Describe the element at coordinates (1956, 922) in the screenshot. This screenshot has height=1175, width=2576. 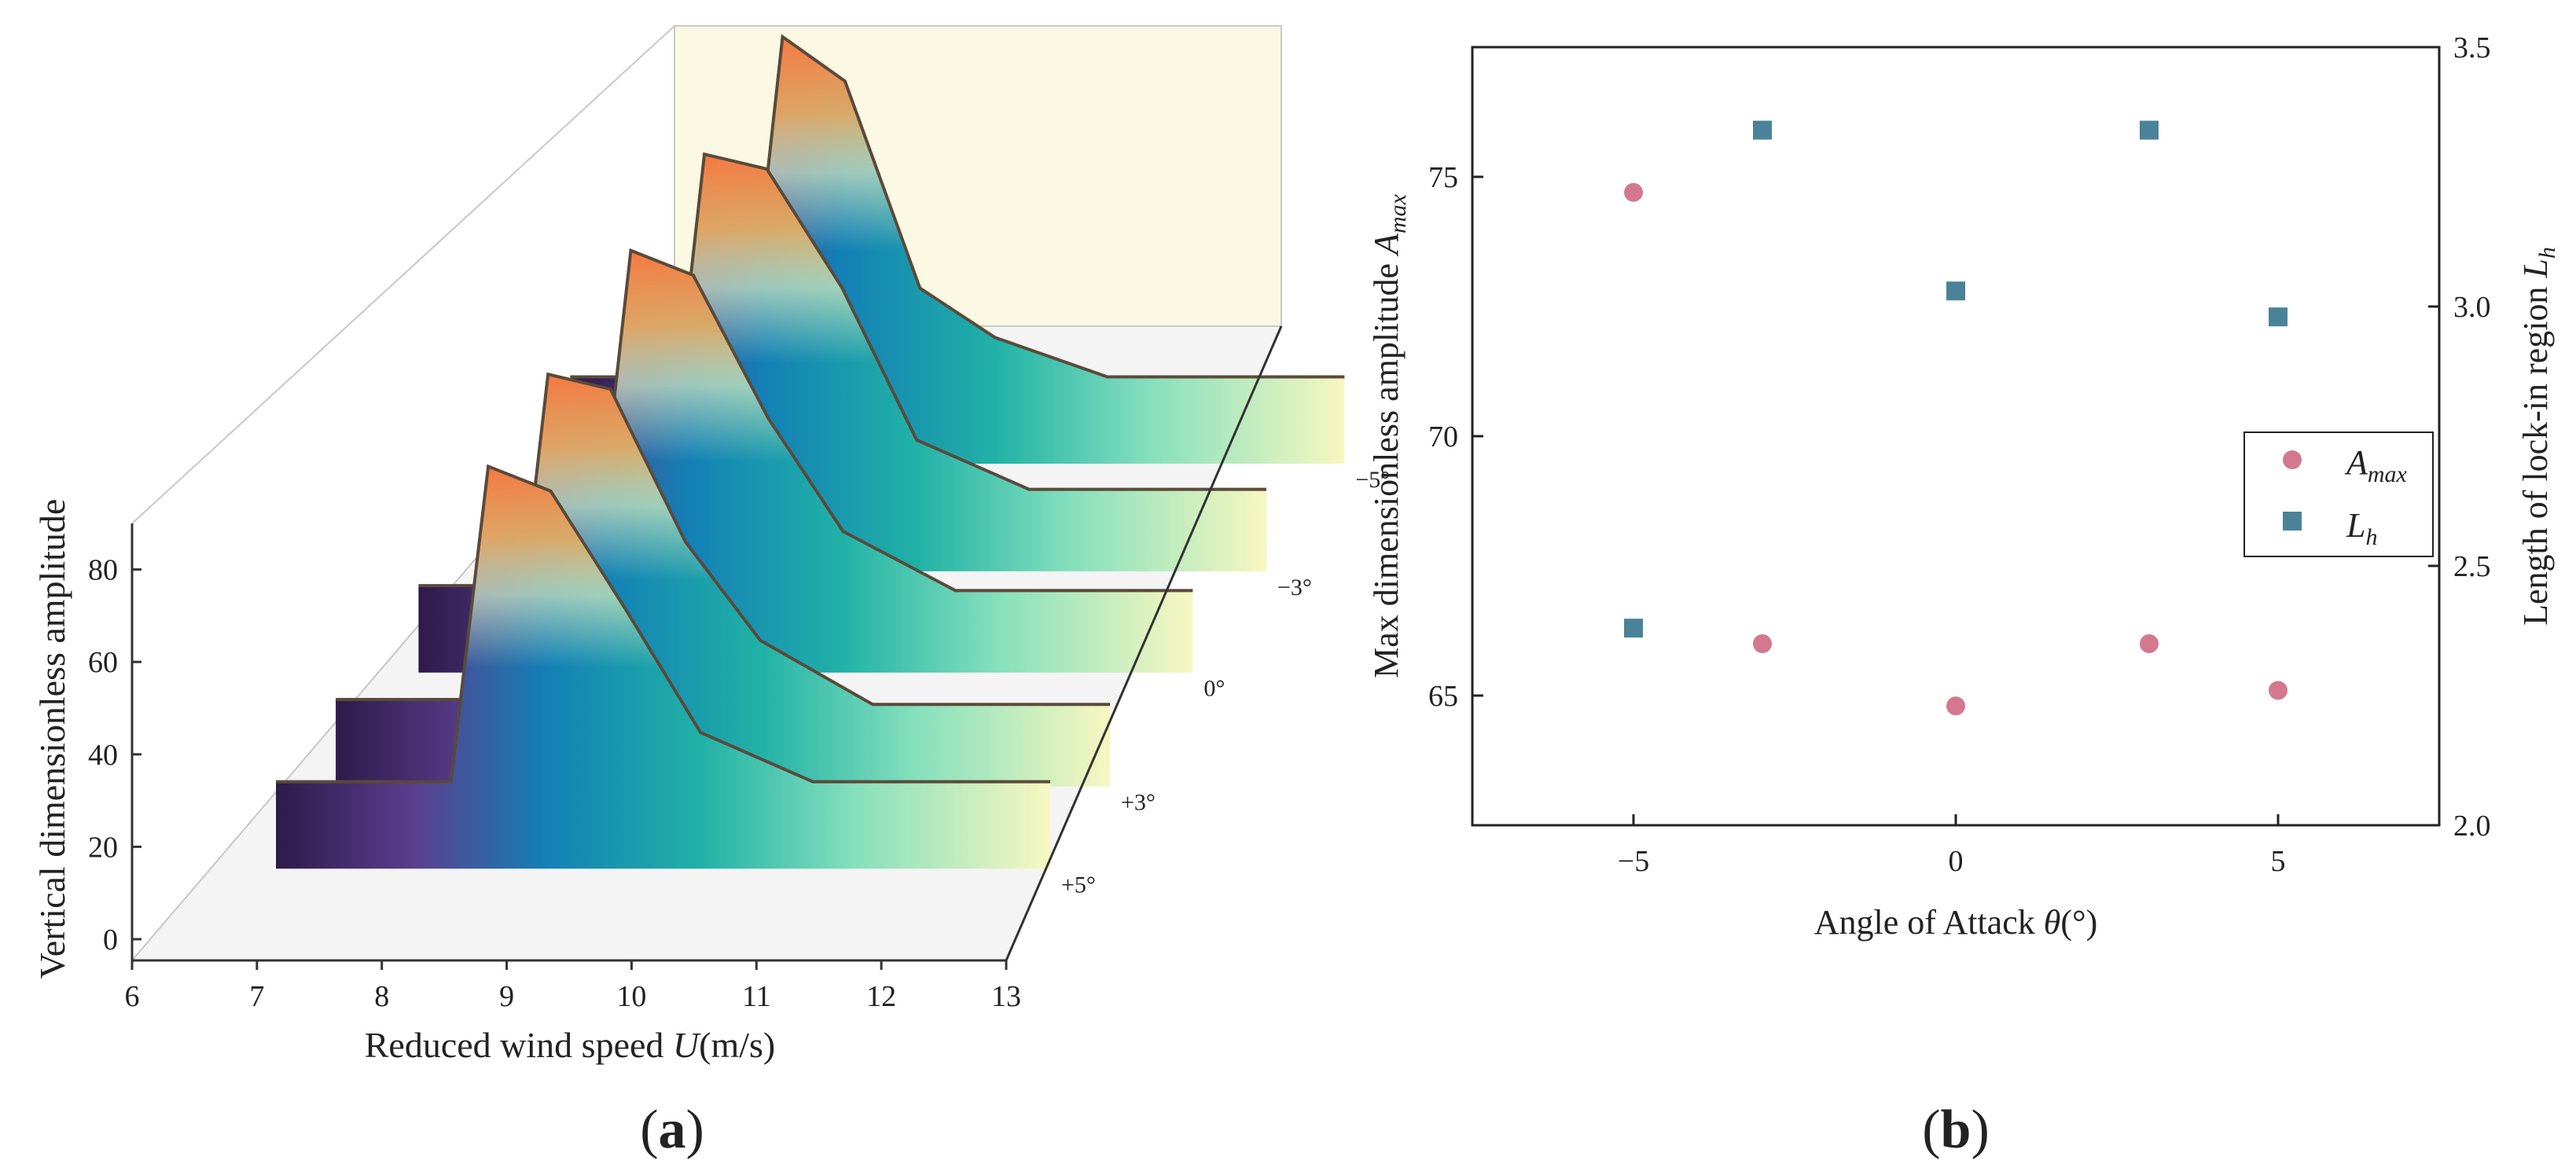
I see `x-axis-label-b: Angle of Attack θ(°)` at that location.